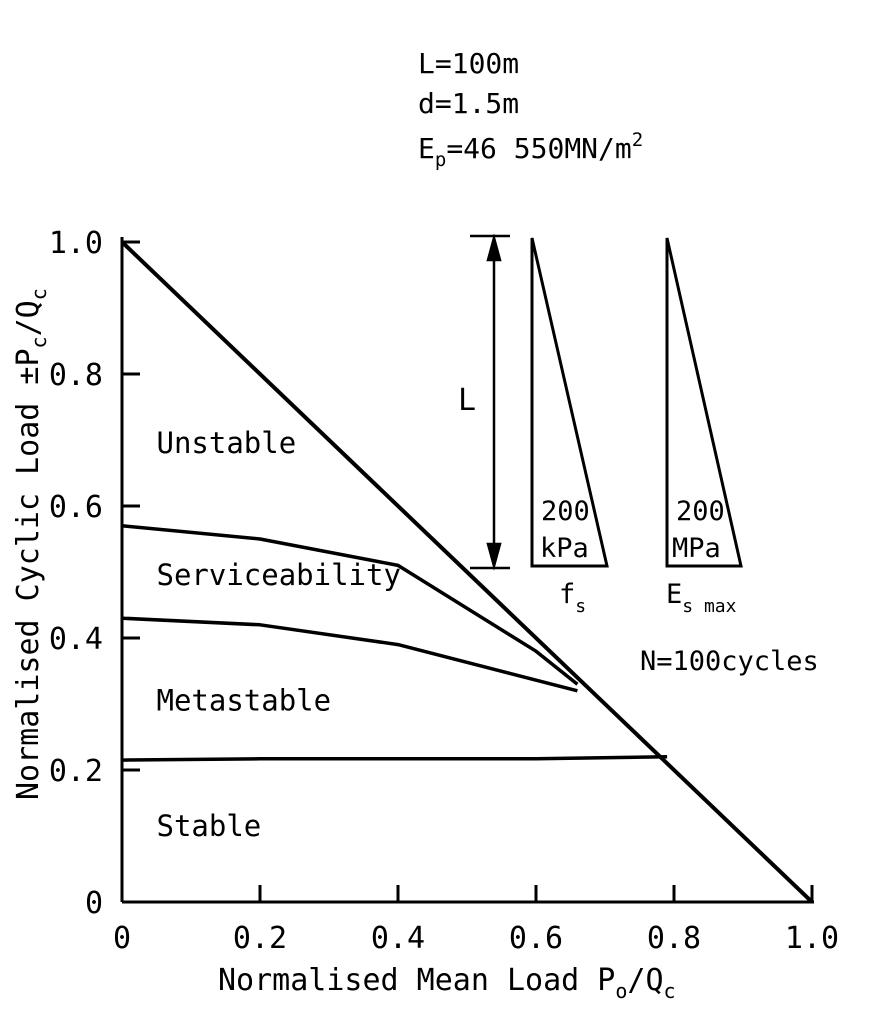  What do you see at coordinates (530, 150) in the screenshot?
I see `param-modulus: Ep=46 550MN/m2` at bounding box center [530, 150].